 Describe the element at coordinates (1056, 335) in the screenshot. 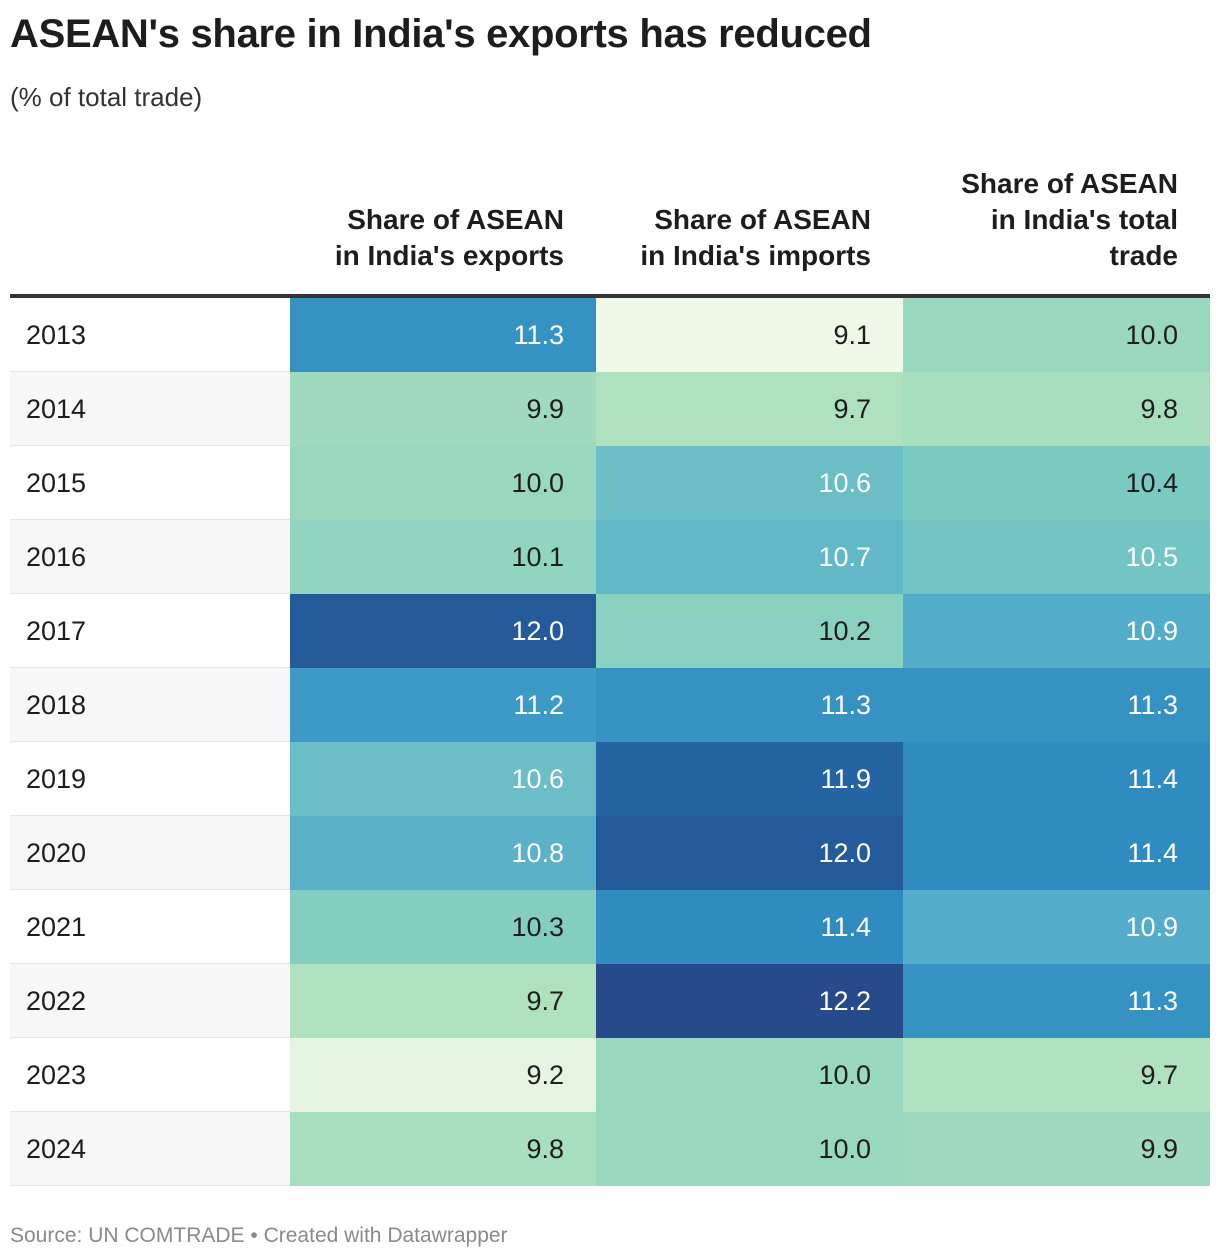

I see `value-cell-total: 10.0` at that location.